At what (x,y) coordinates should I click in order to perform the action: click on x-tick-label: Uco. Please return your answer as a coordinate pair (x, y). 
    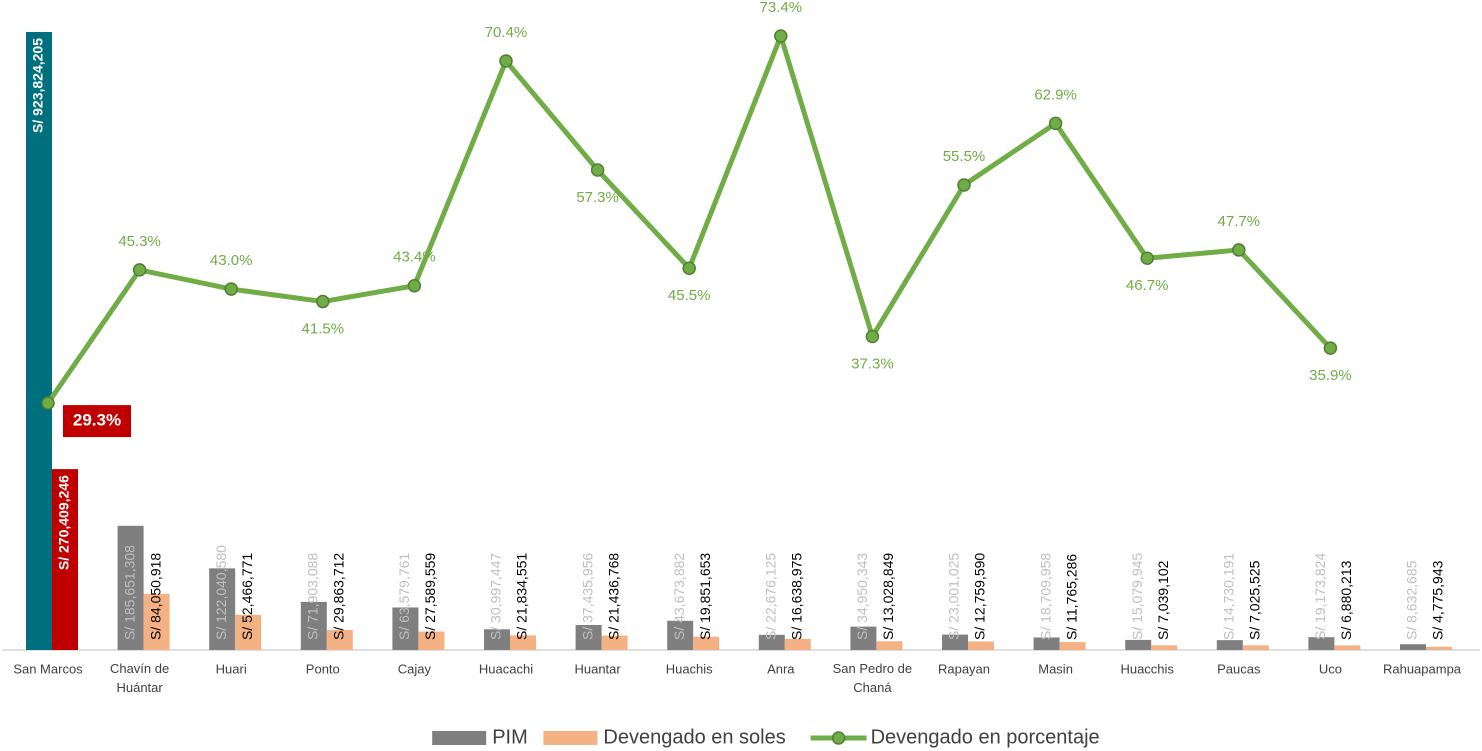
    Looking at the image, I should click on (1330, 668).